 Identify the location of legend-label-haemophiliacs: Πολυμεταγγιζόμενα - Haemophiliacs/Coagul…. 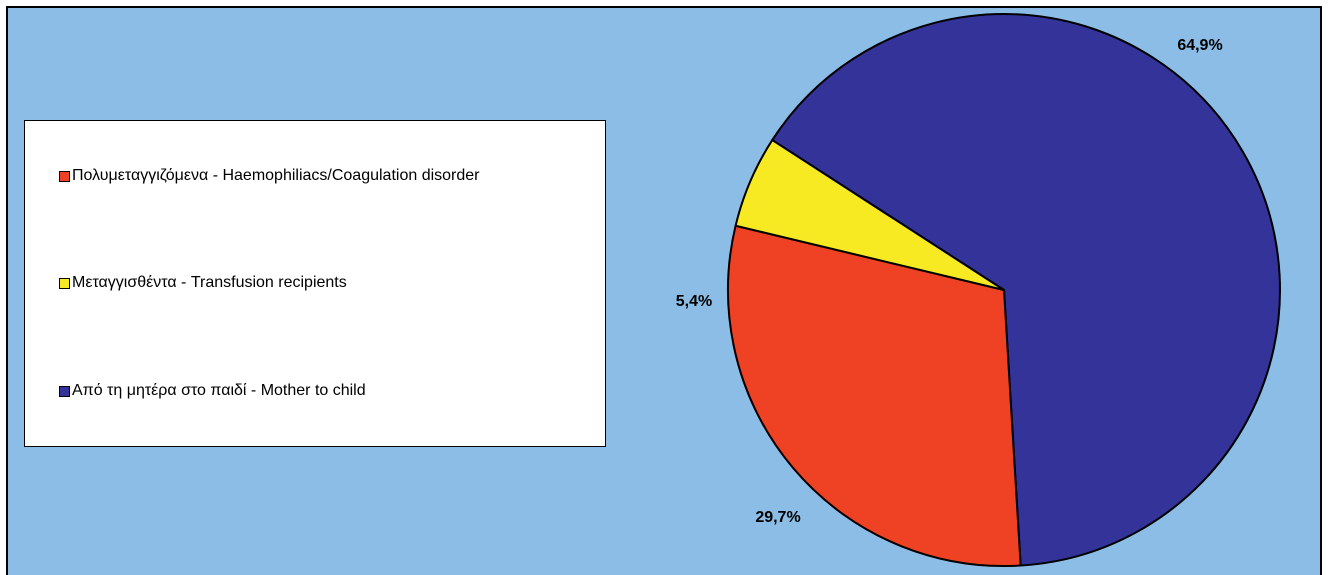
(276, 175).